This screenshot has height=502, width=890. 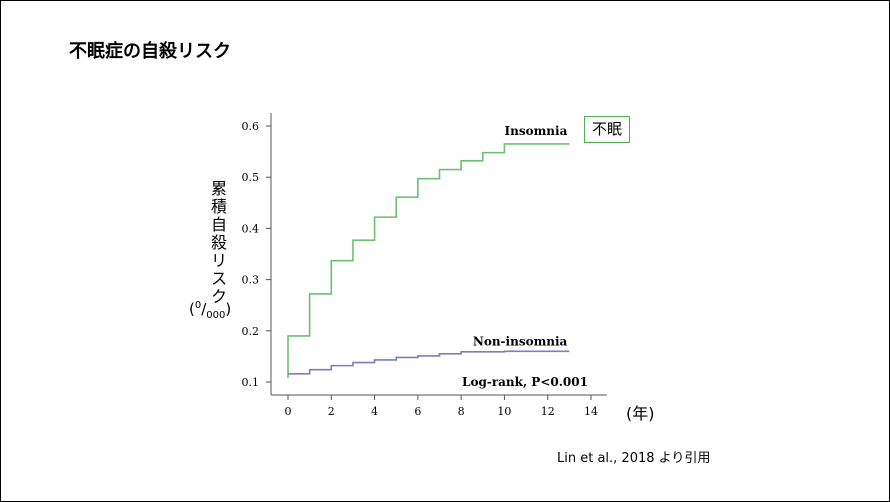 What do you see at coordinates (288, 411) in the screenshot?
I see `x-tick-label: 0` at bounding box center [288, 411].